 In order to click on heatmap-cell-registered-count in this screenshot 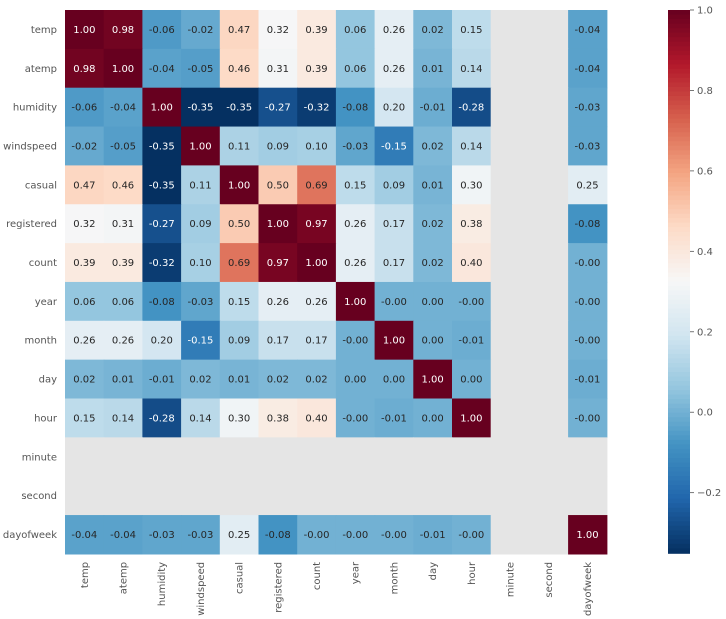, I will do `click(317, 224)`.